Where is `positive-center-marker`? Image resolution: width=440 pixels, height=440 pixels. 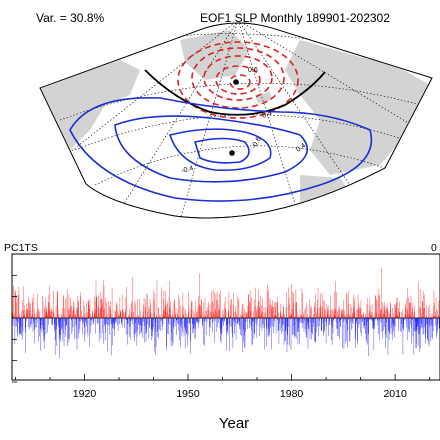 positive-center-marker is located at coordinates (236, 82).